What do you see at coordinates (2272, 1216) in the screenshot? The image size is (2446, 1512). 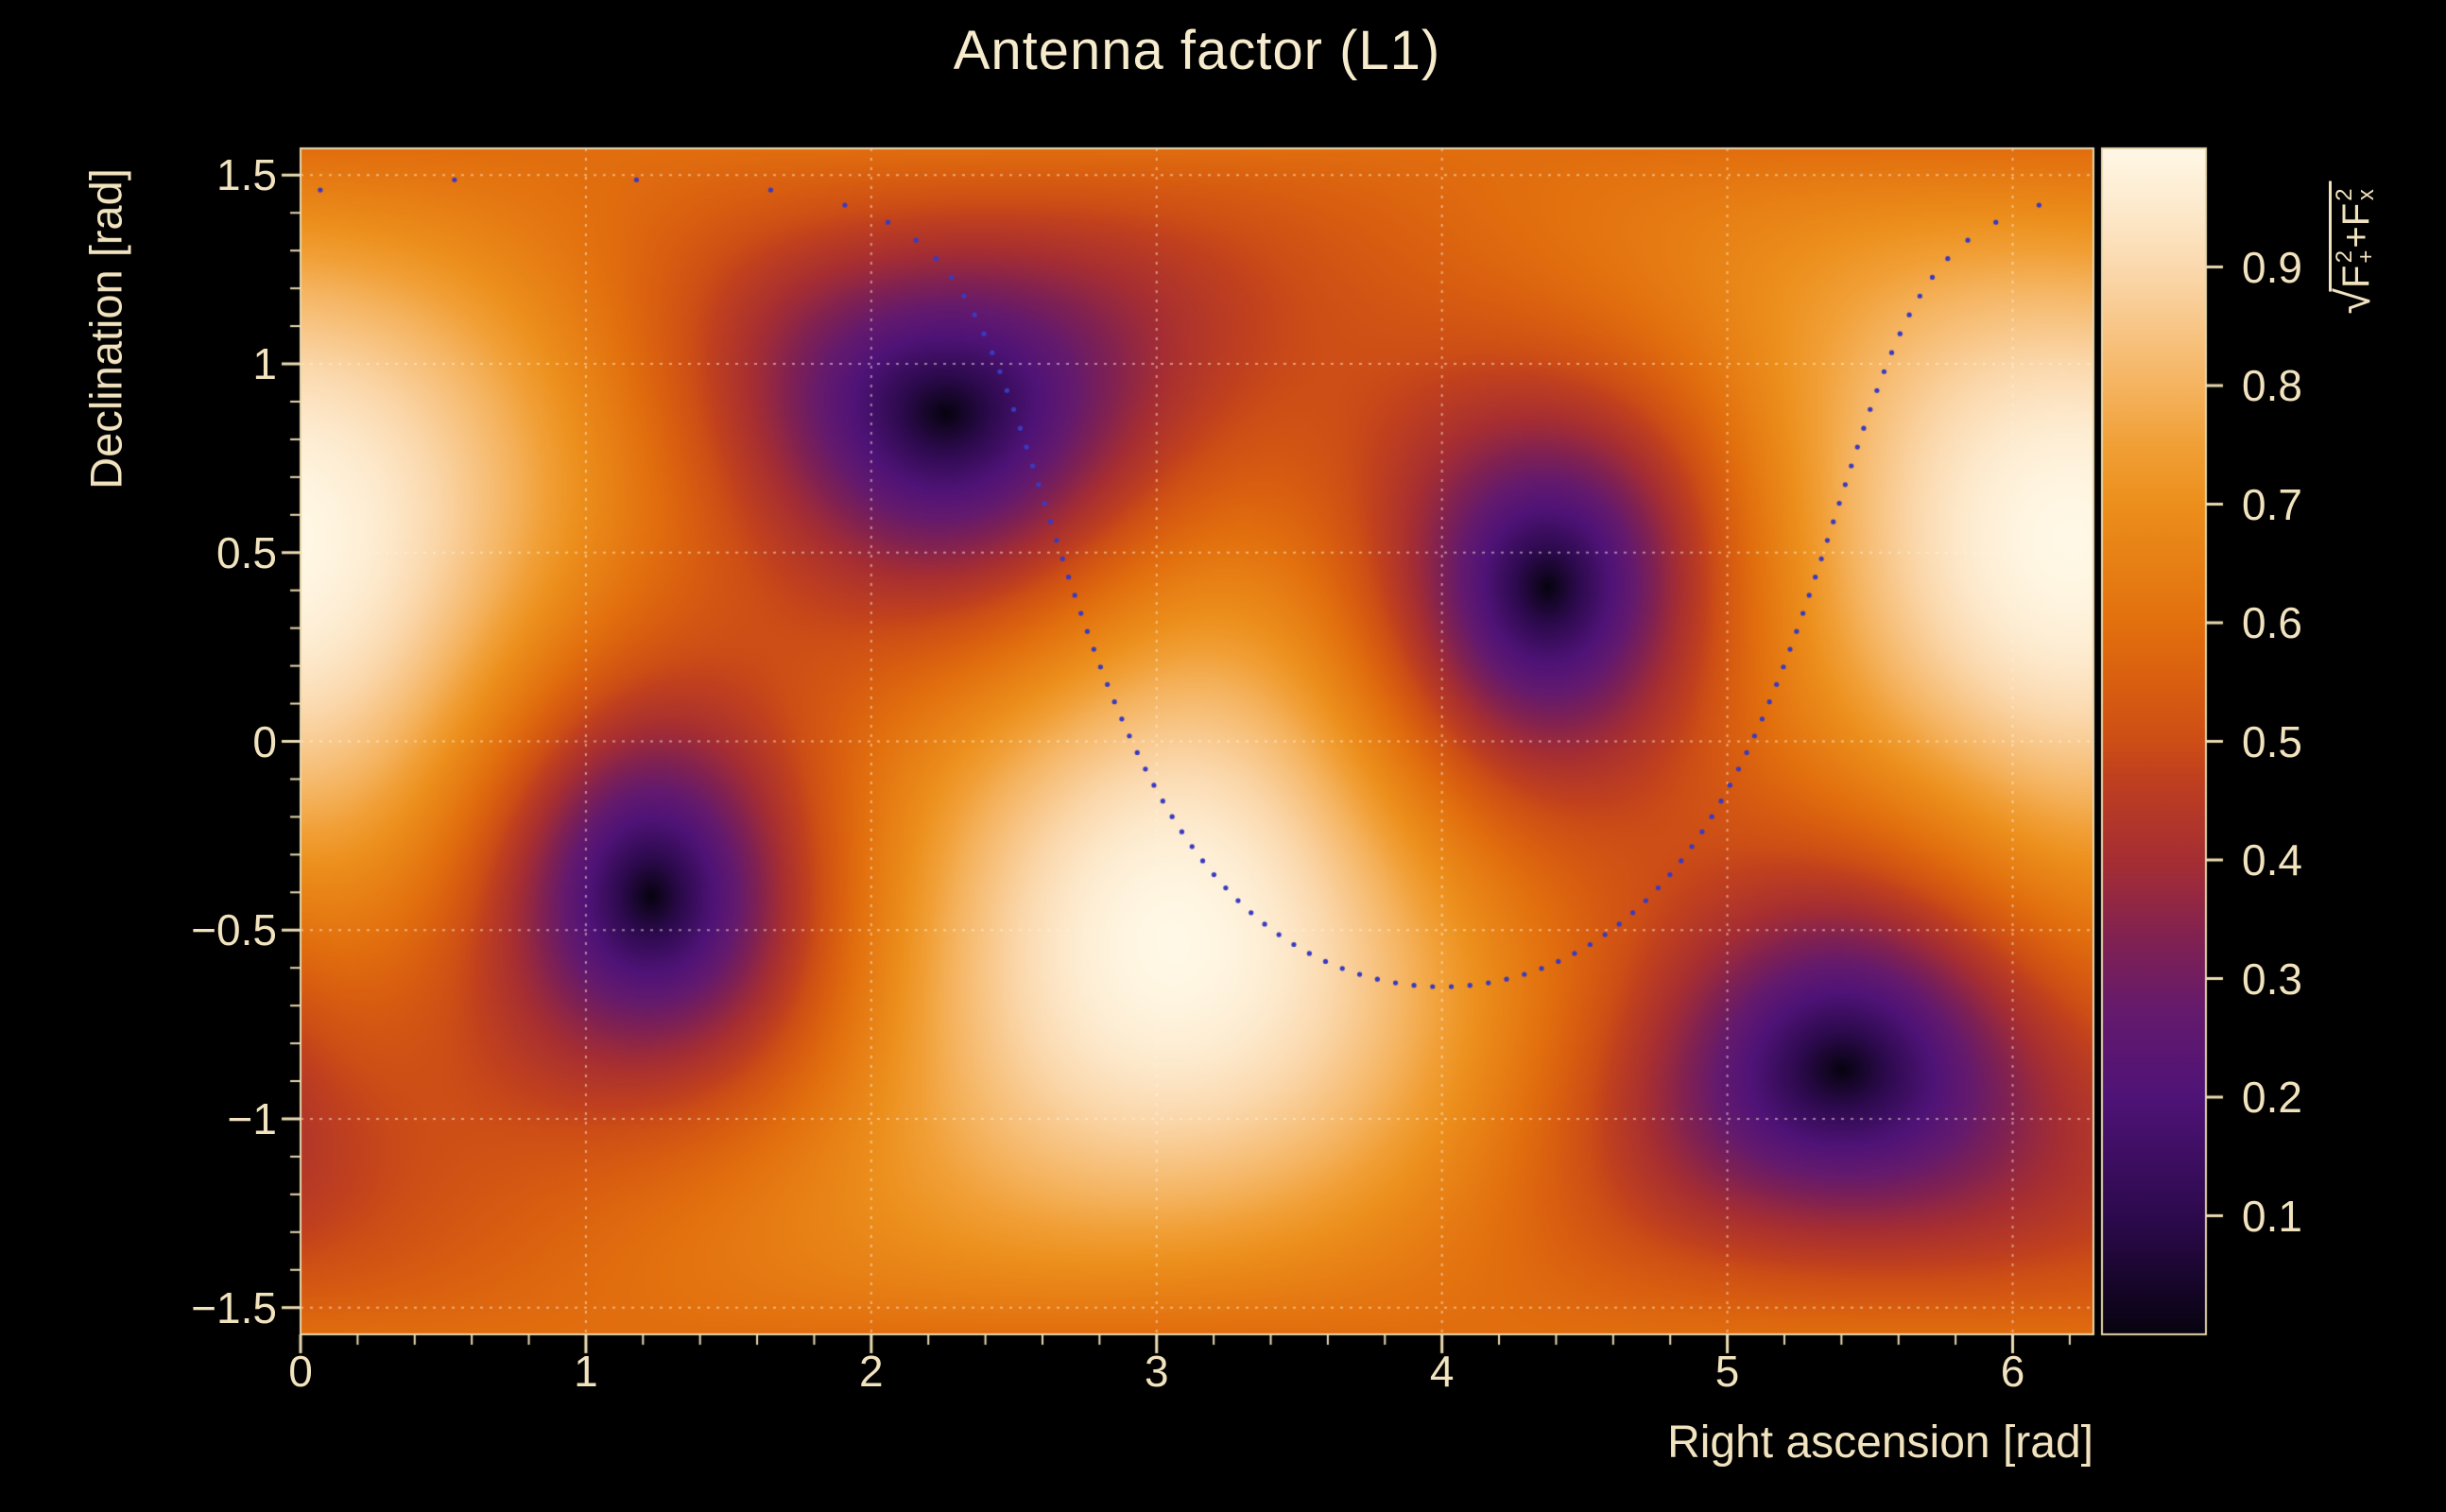 I see `colorbar-tick-label: 0.1` at bounding box center [2272, 1216].